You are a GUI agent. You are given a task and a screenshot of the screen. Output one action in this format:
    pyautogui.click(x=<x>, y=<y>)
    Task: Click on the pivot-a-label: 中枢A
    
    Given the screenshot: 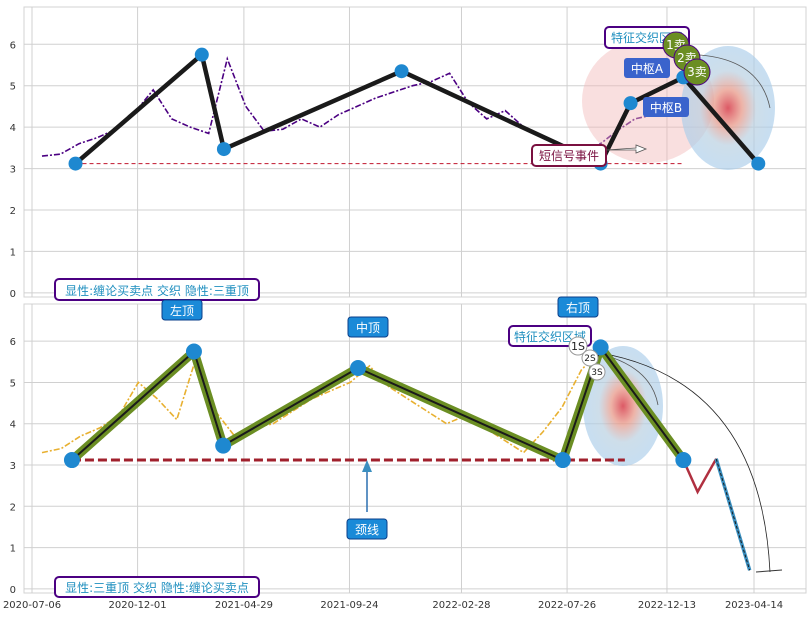 What is the action you would take?
    pyautogui.click(x=647, y=68)
    